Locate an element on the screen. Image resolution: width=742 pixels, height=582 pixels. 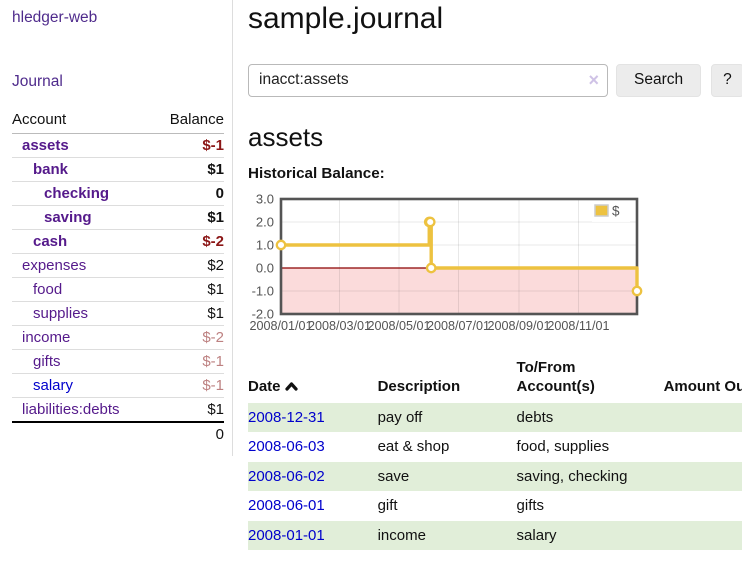
account-row: gifts $-1 is located at coordinates (118, 361).